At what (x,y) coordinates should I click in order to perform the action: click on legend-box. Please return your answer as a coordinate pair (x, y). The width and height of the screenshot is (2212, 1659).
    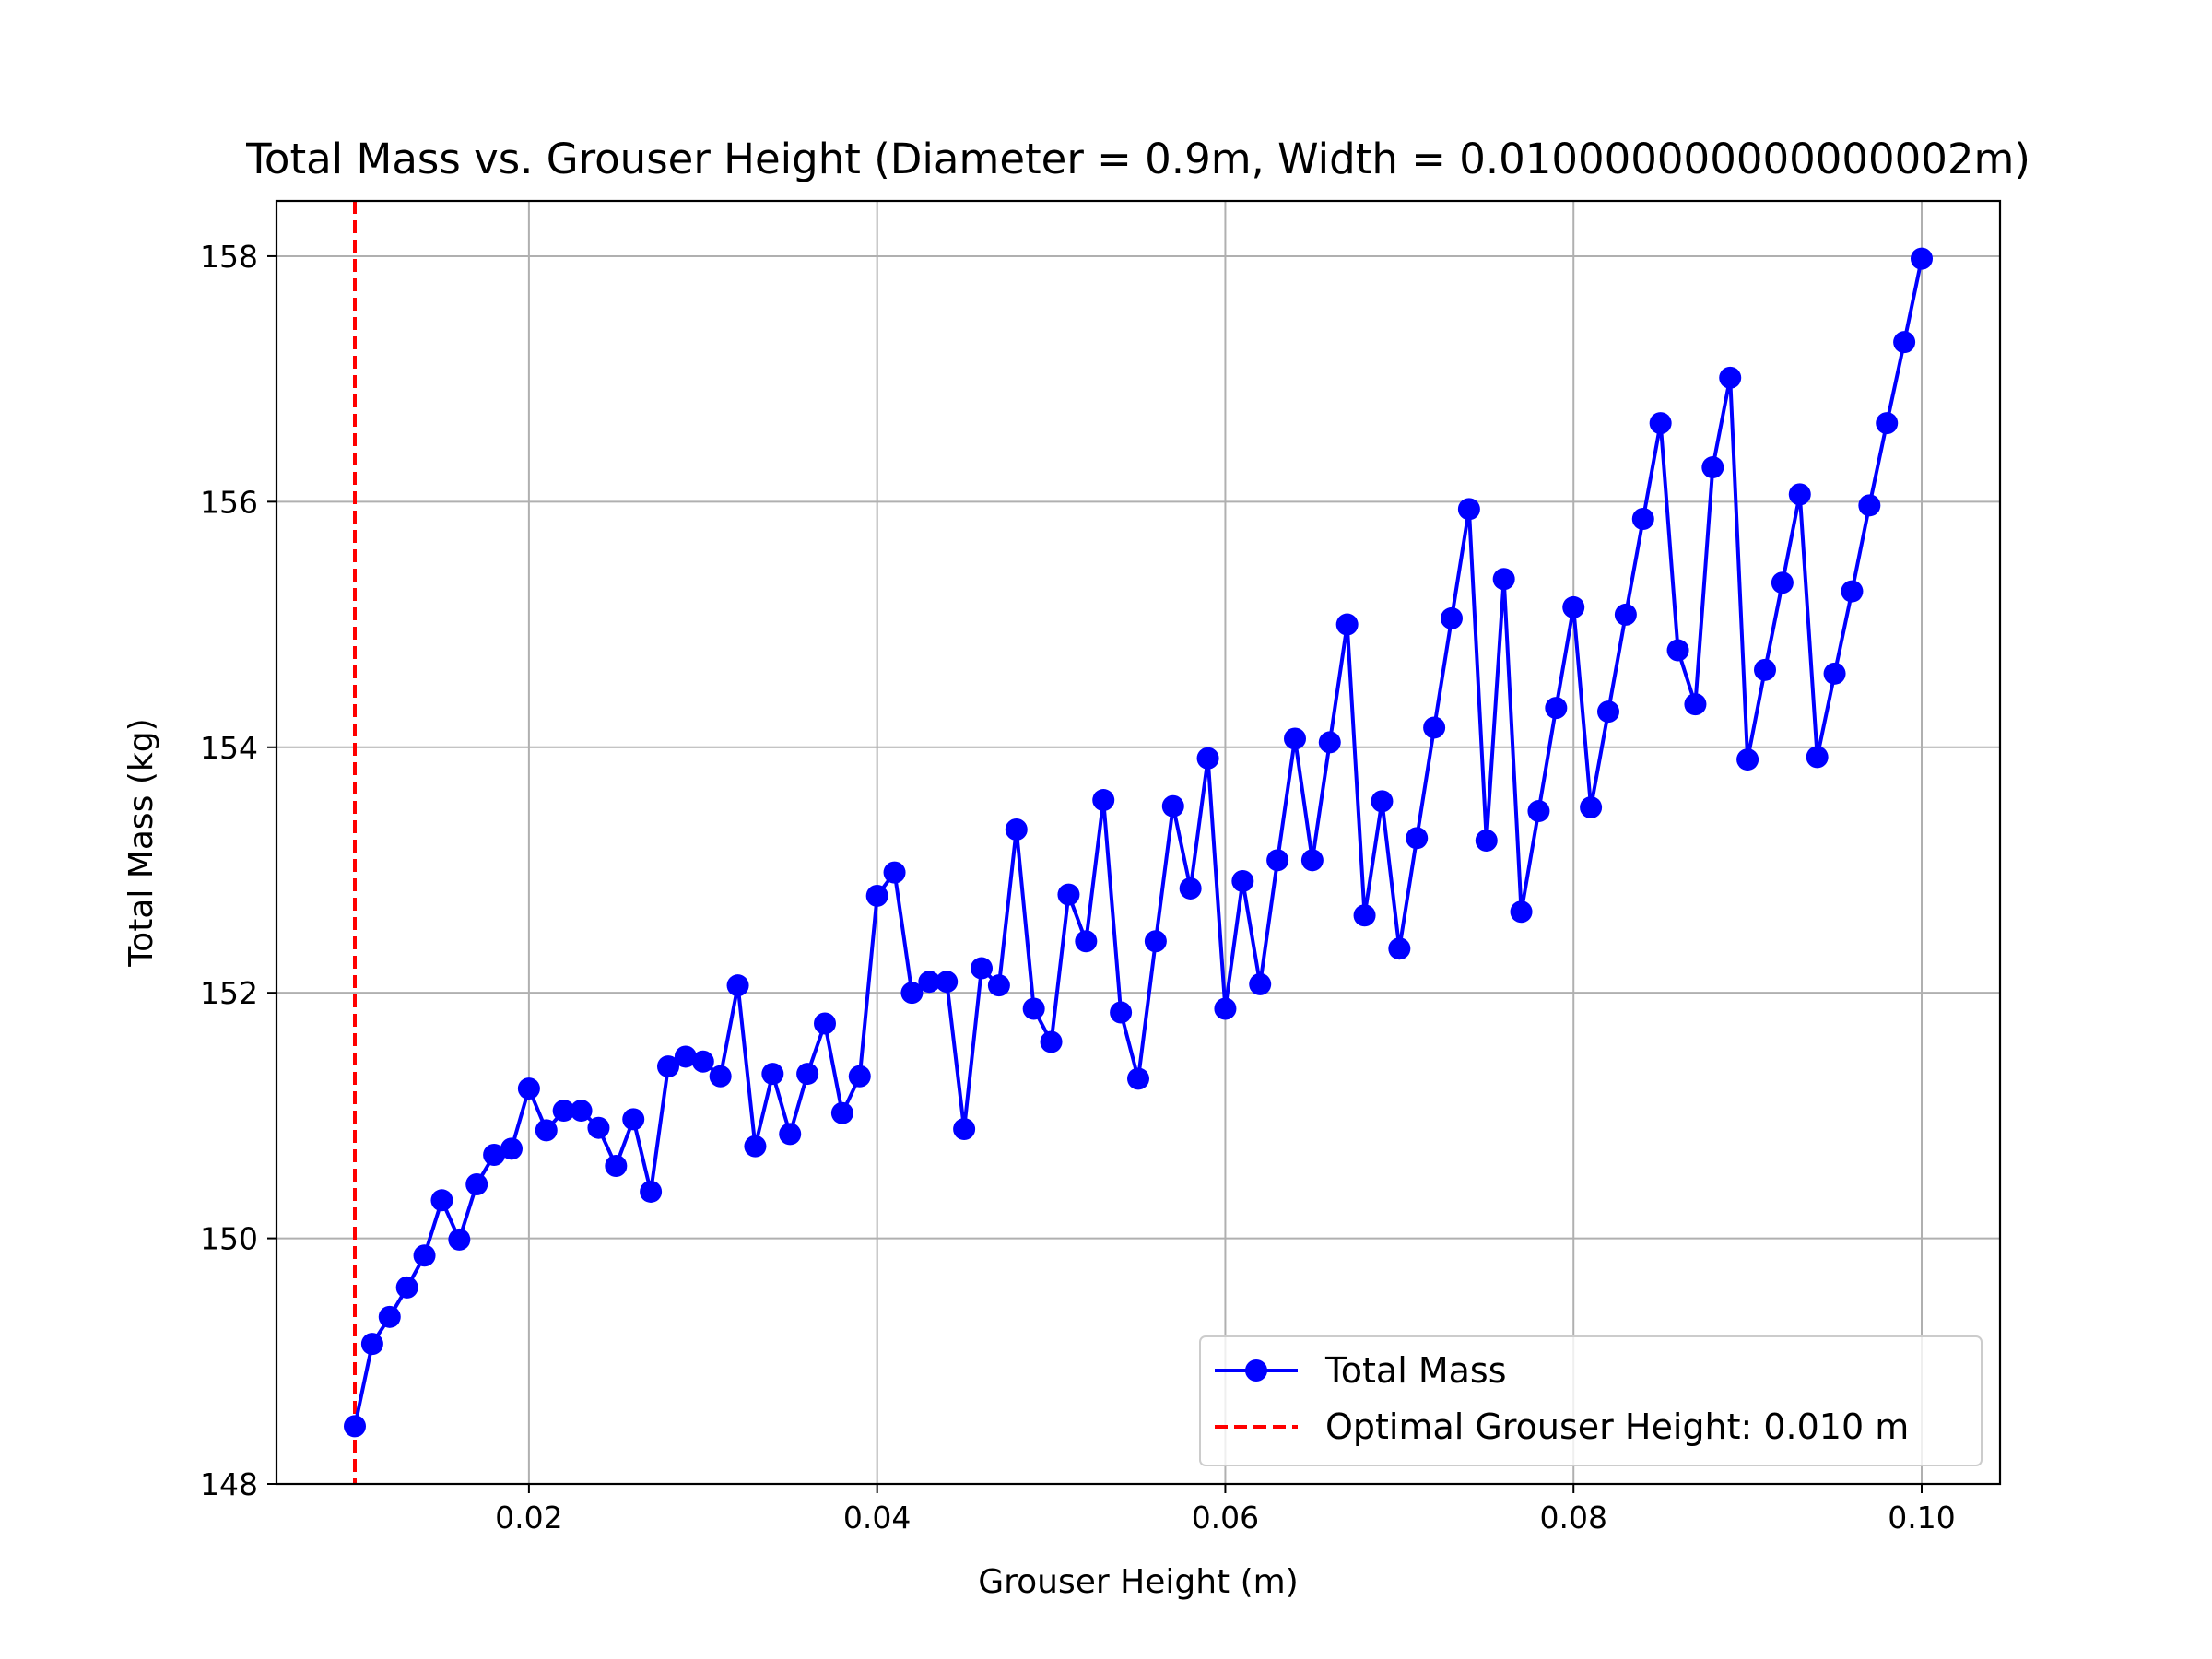
    Looking at the image, I should click on (1591, 1400).